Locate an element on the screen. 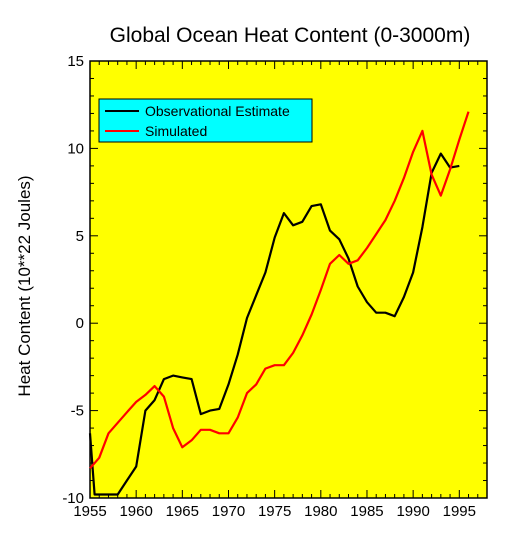  x-tick-label: 1990 is located at coordinates (412, 511).